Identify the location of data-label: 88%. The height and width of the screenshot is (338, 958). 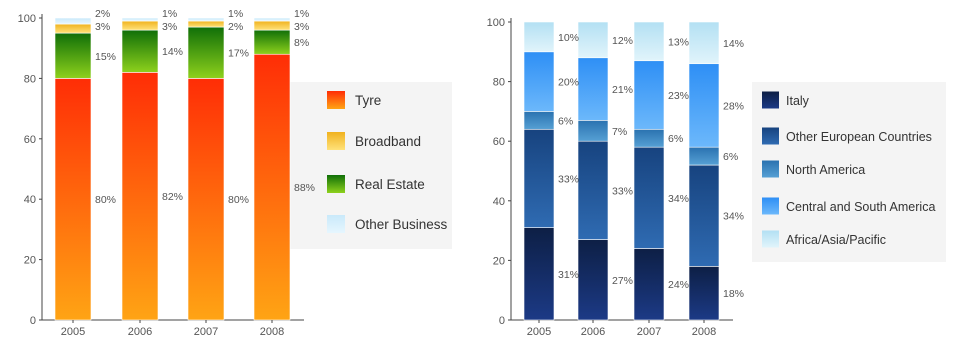
(304, 188).